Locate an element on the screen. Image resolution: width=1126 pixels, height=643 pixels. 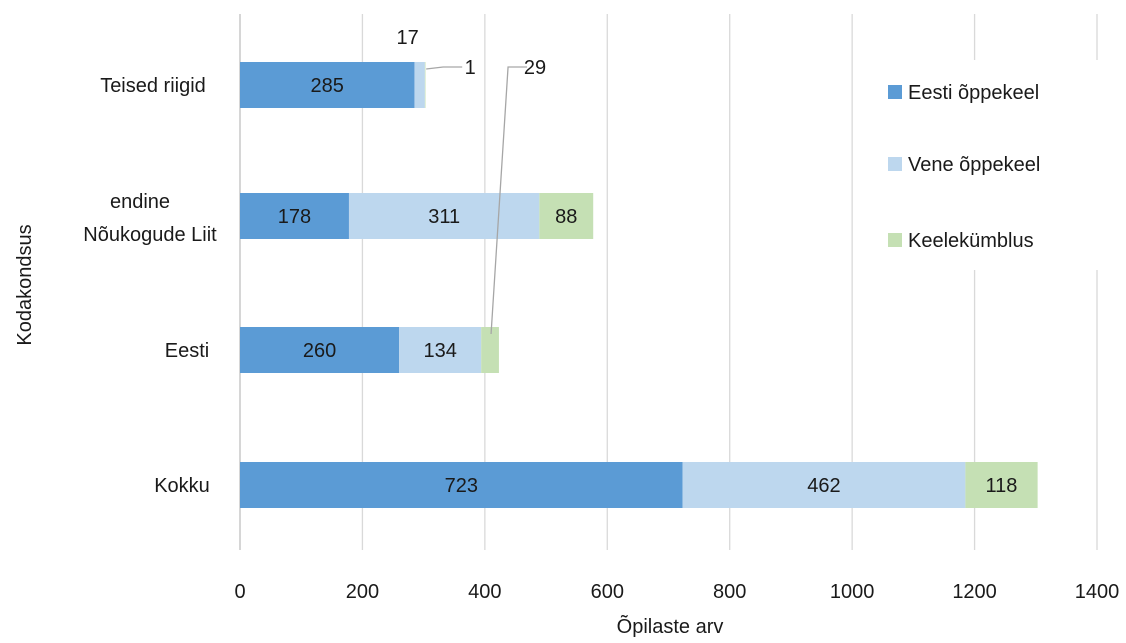
legend-label: Eesti õppekeel is located at coordinates (973, 93).